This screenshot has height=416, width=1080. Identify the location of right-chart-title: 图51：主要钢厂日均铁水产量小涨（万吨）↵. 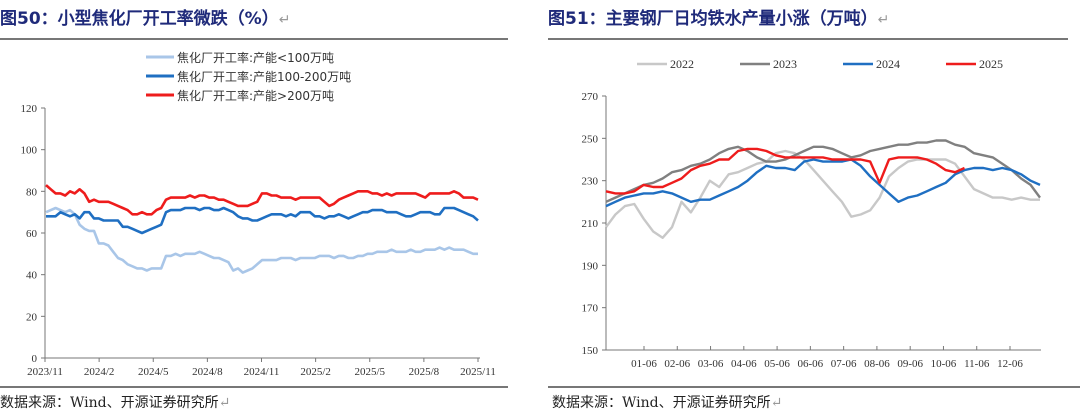
(718, 16).